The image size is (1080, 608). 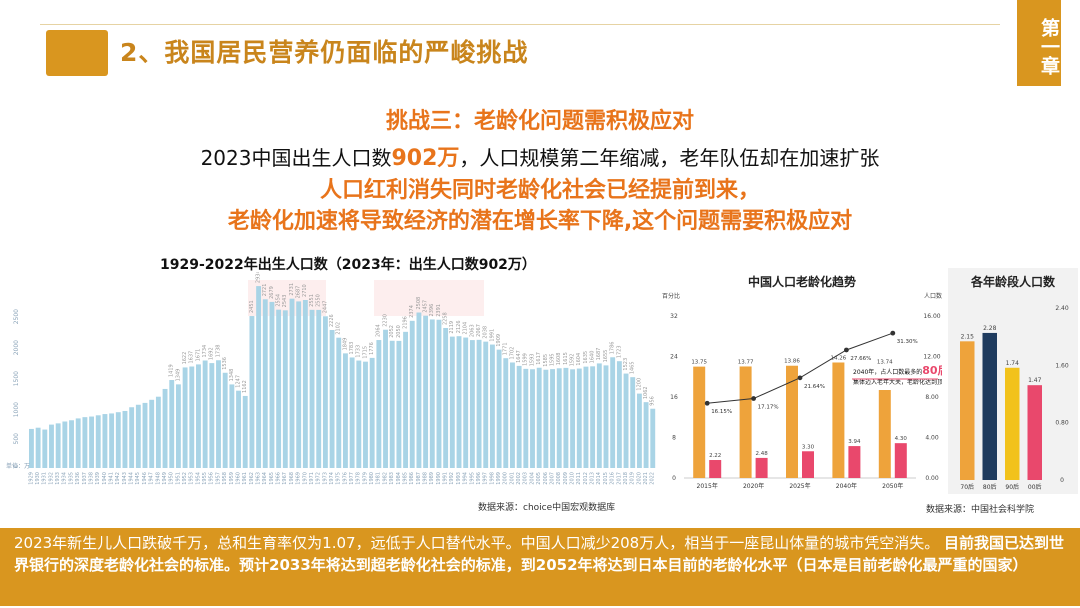 I want to click on births-xtick-label: 1995, so click(x=472, y=478).